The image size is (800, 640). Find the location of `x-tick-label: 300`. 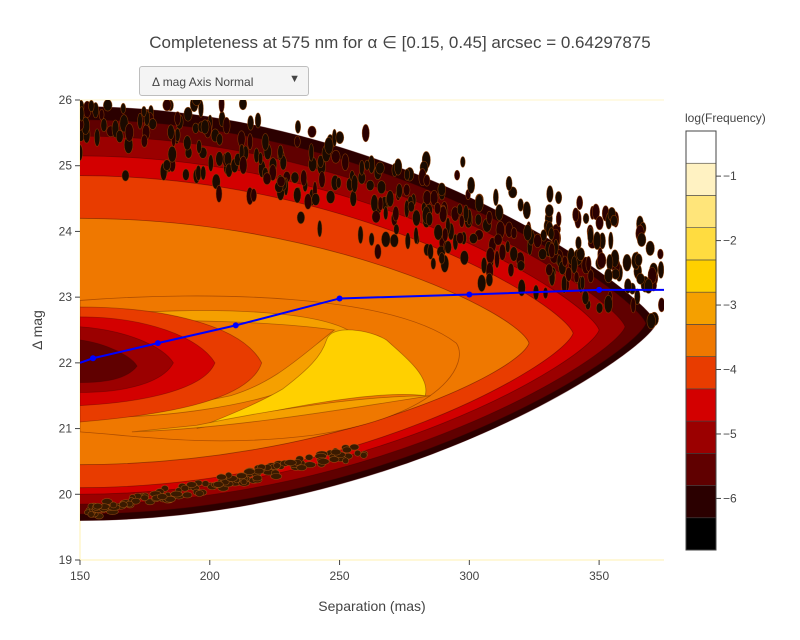

x-tick-label: 300 is located at coordinates (469, 576).